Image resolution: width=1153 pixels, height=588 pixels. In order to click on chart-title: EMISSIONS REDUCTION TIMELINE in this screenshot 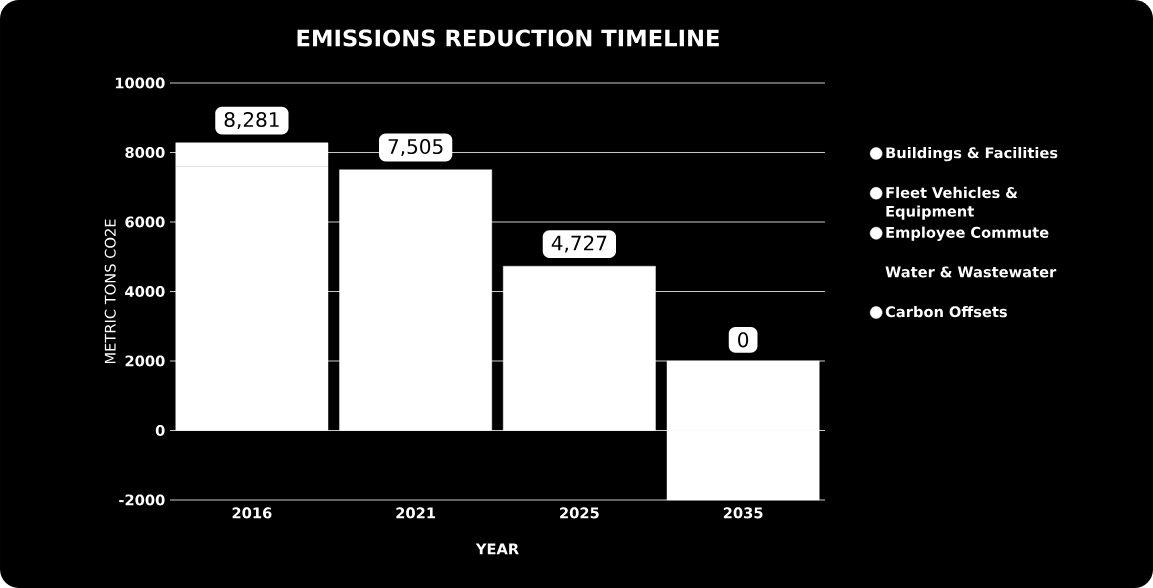, I will do `click(508, 38)`.